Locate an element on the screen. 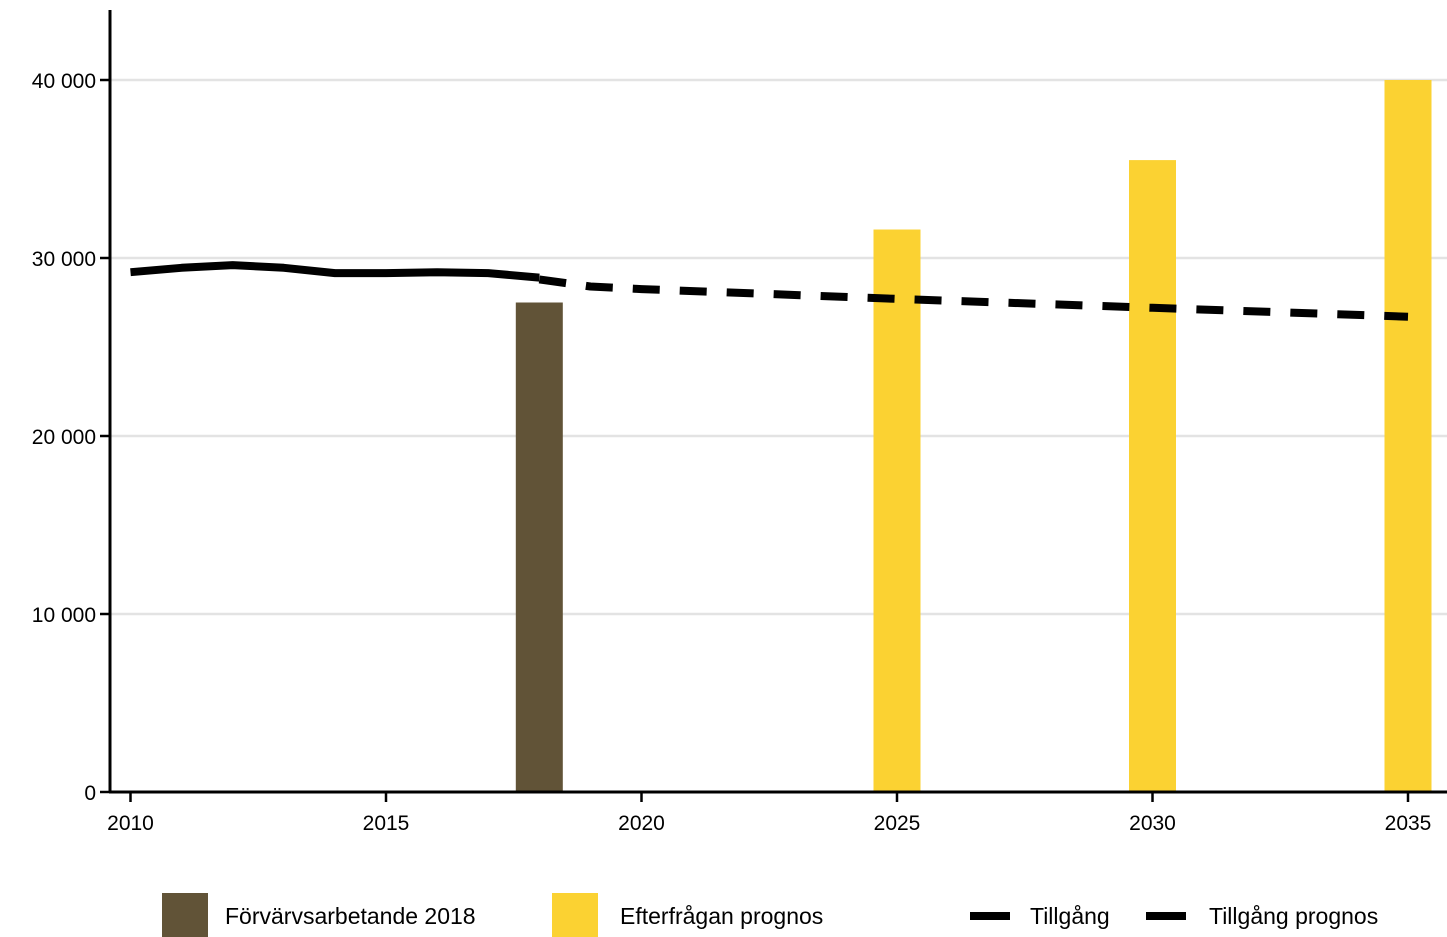 The width and height of the screenshot is (1447, 937). y-tick-label: 10 000 is located at coordinates (64, 615).